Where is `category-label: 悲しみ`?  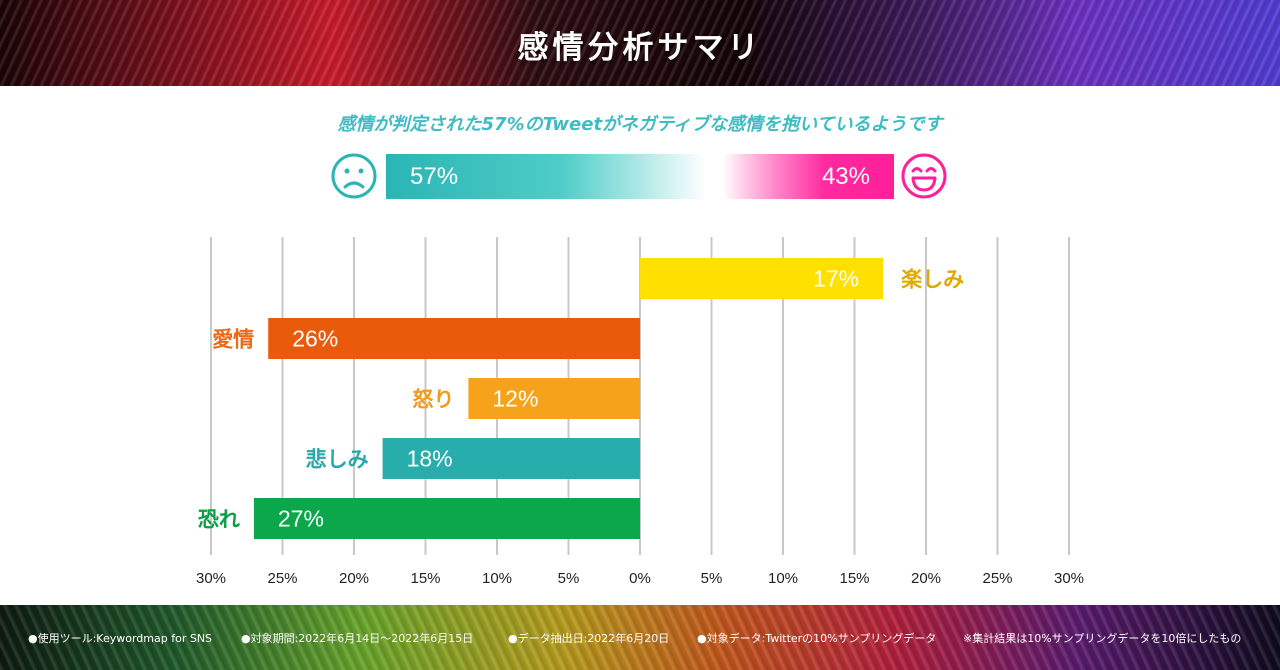 category-label: 悲しみ is located at coordinates (337, 460).